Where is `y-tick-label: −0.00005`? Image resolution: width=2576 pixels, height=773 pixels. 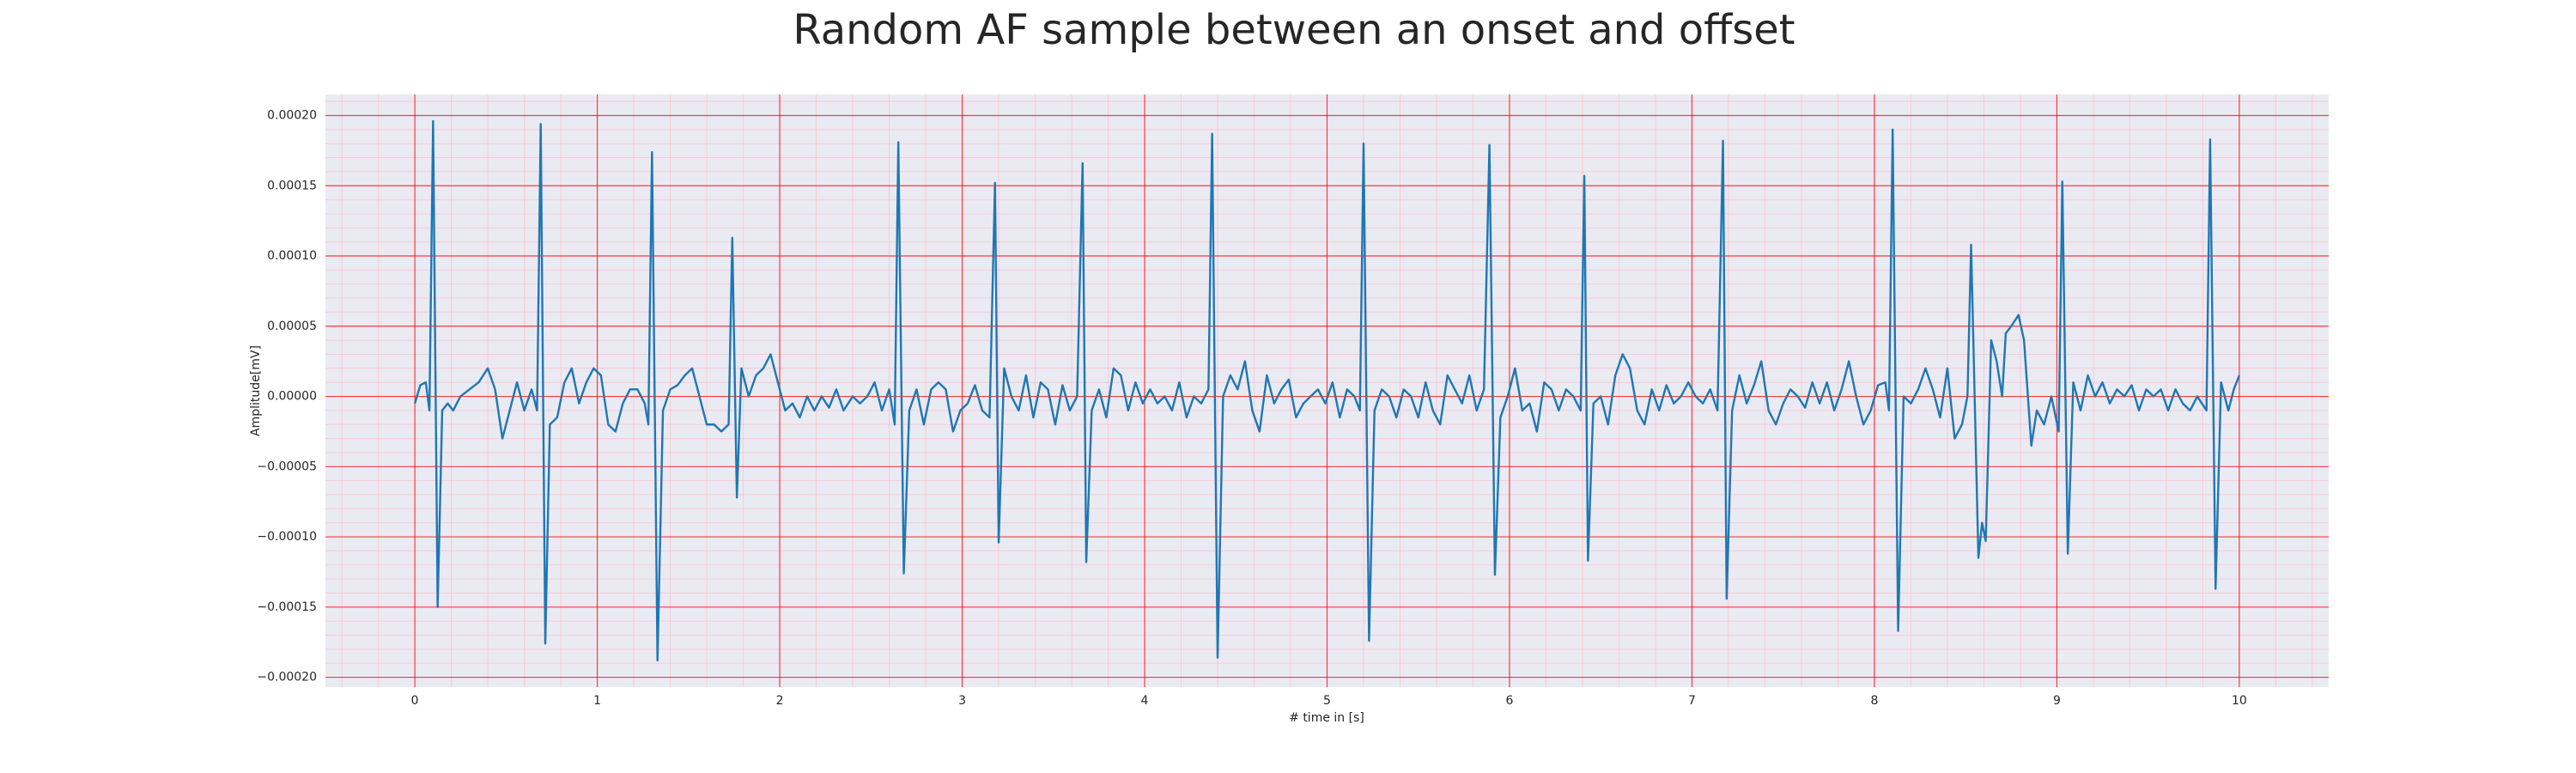 y-tick-label: −0.00005 is located at coordinates (287, 466).